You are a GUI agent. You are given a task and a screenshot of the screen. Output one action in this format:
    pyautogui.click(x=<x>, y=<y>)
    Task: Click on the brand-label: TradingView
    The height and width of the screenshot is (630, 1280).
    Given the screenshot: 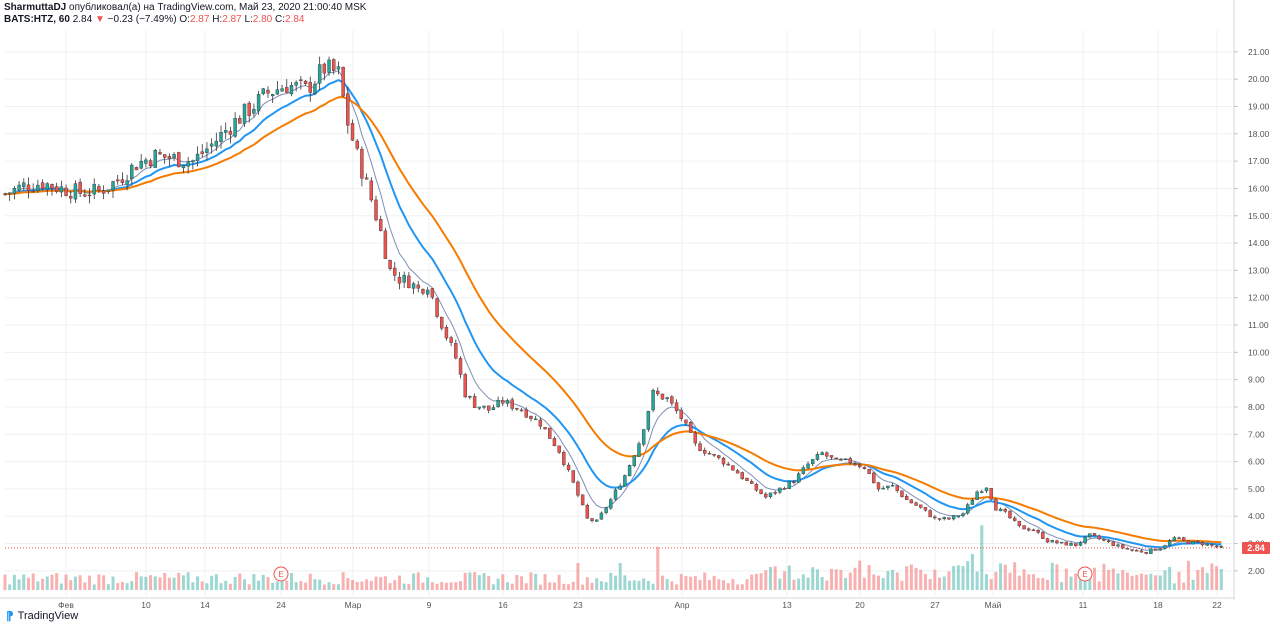 What is the action you would take?
    pyautogui.click(x=48, y=616)
    